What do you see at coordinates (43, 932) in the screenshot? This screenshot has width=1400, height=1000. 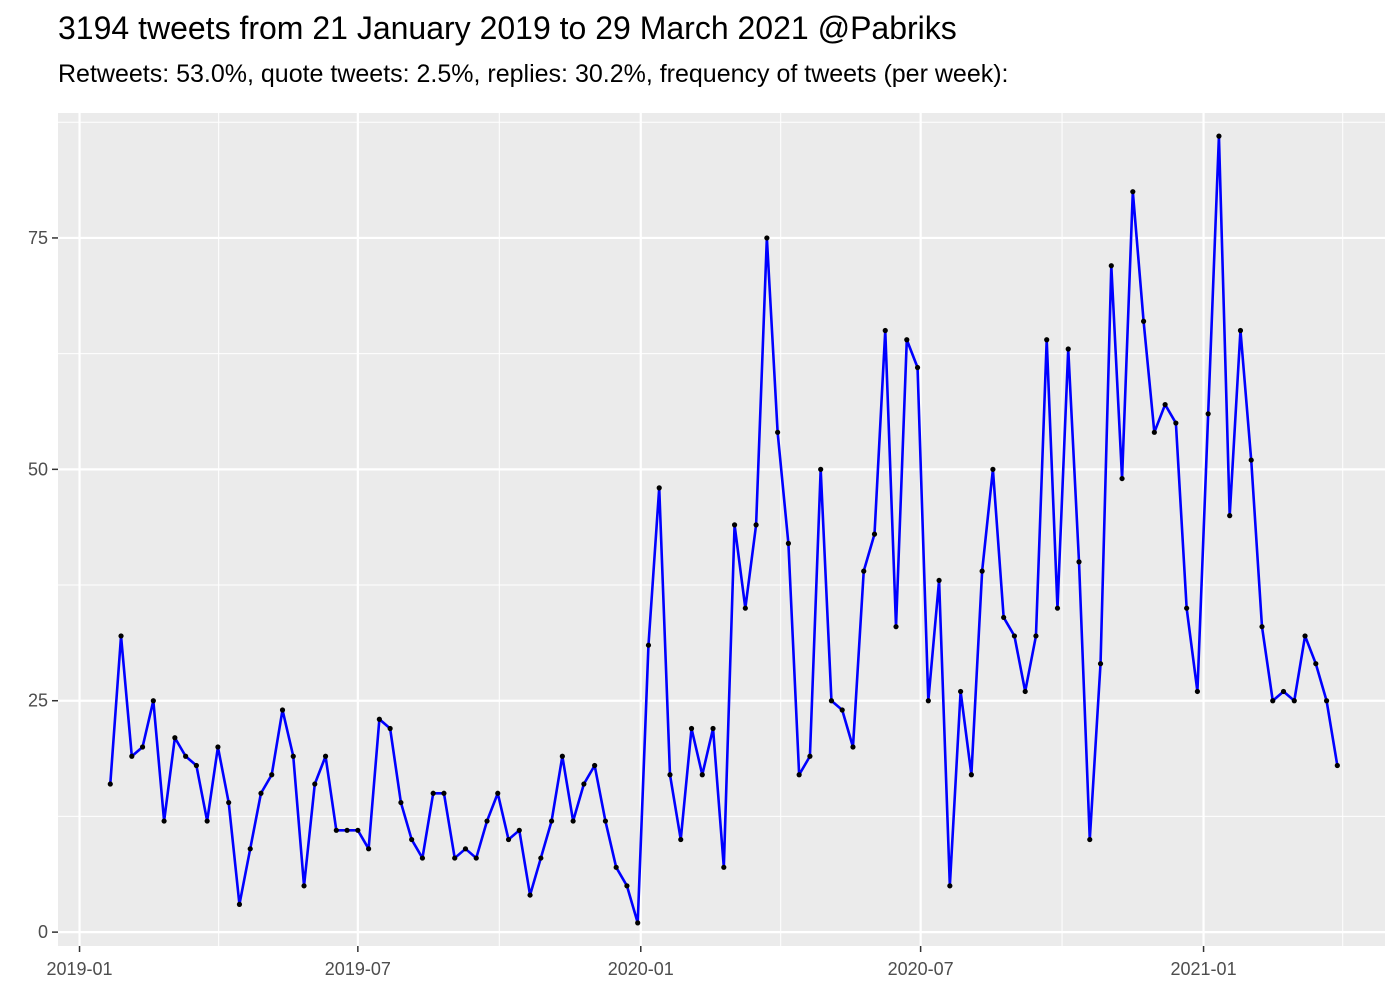 I see `y-tick-label: 0` at bounding box center [43, 932].